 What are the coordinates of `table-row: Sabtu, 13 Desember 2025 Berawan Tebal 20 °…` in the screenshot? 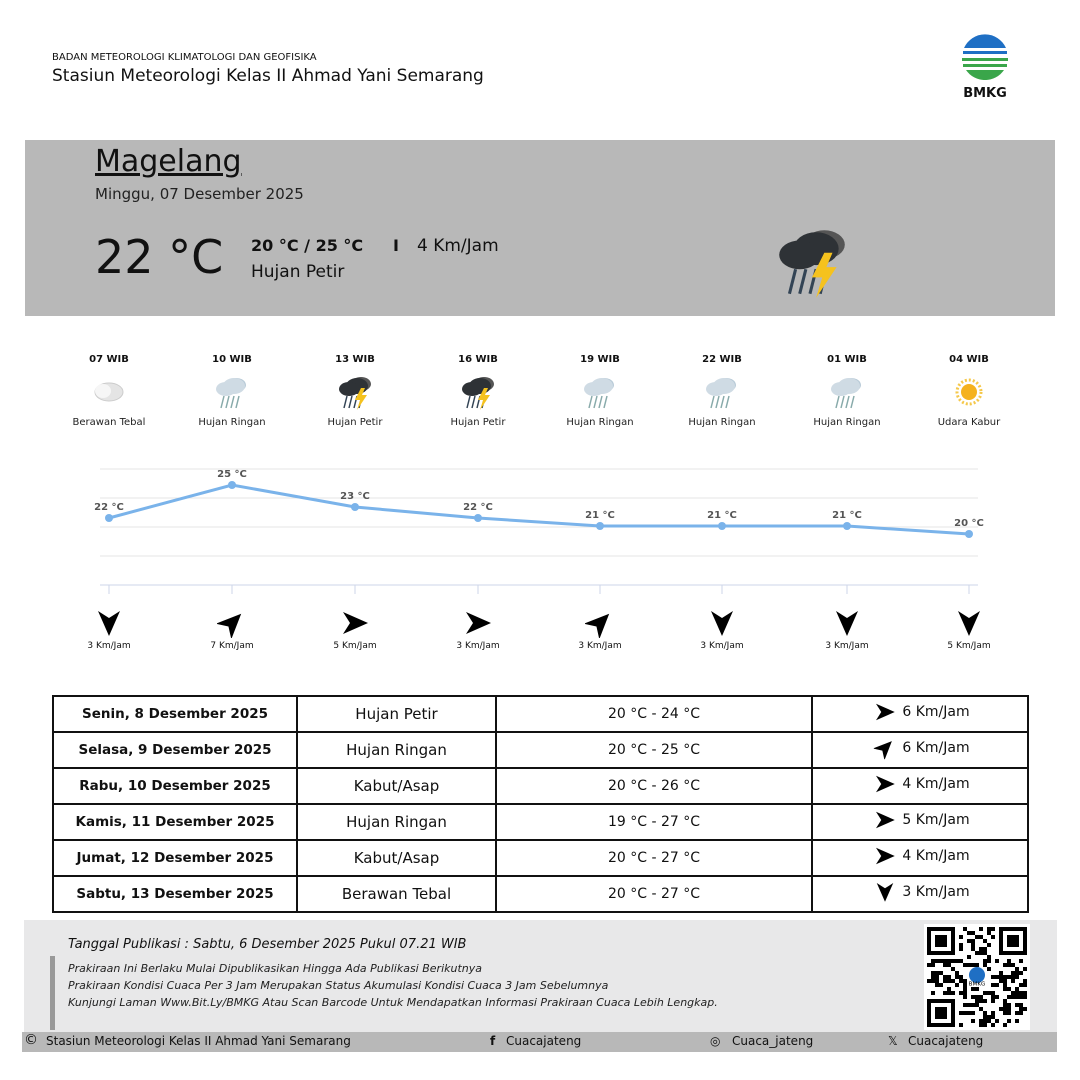 It's located at (540, 894).